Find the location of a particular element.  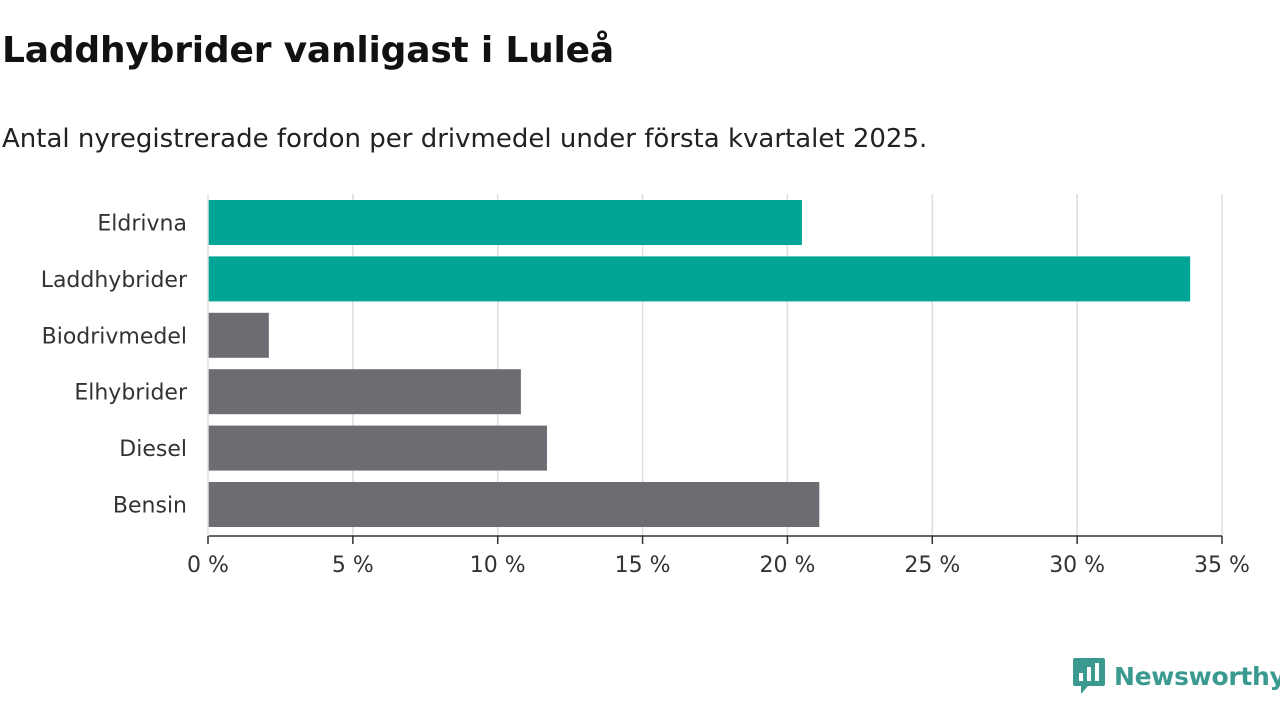

category-label: Laddhybrider is located at coordinates (114, 280).